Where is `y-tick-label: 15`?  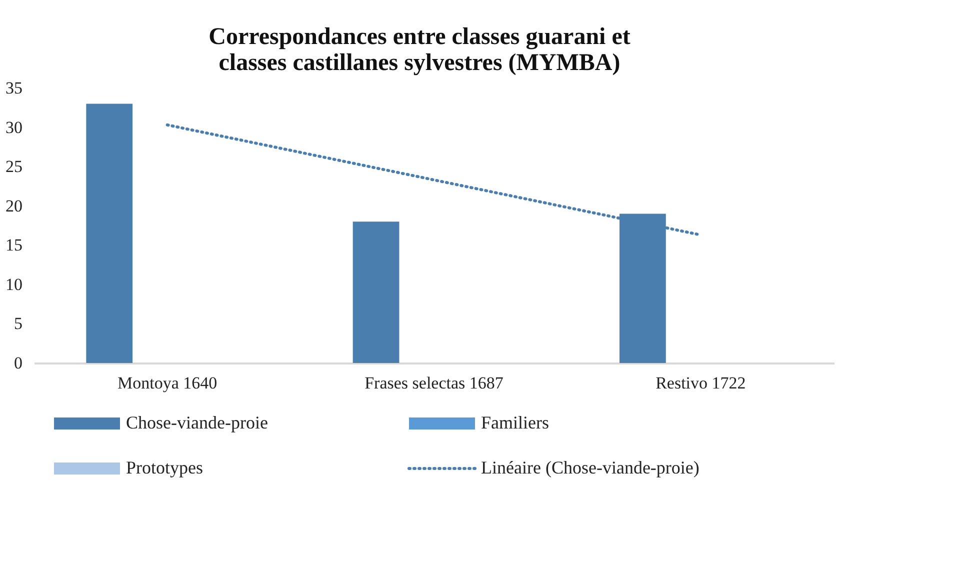 y-tick-label: 15 is located at coordinates (14, 245).